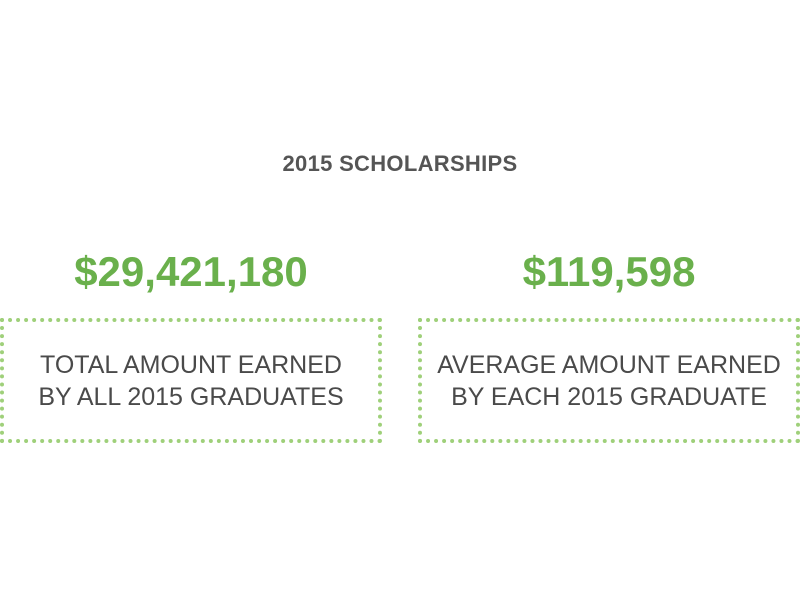  What do you see at coordinates (609, 364) in the screenshot?
I see `average-amount-label-line1: AVERAGE AMOUNT EARNED` at bounding box center [609, 364].